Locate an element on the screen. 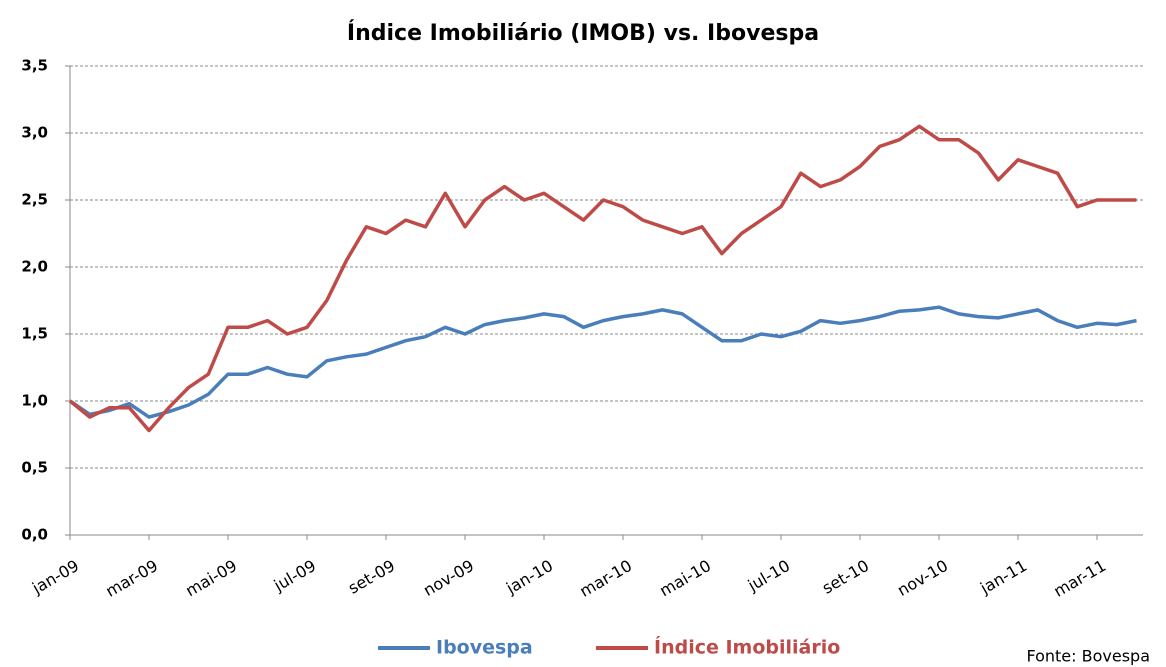  x-tick-label: mai-10 is located at coordinates (685, 578).